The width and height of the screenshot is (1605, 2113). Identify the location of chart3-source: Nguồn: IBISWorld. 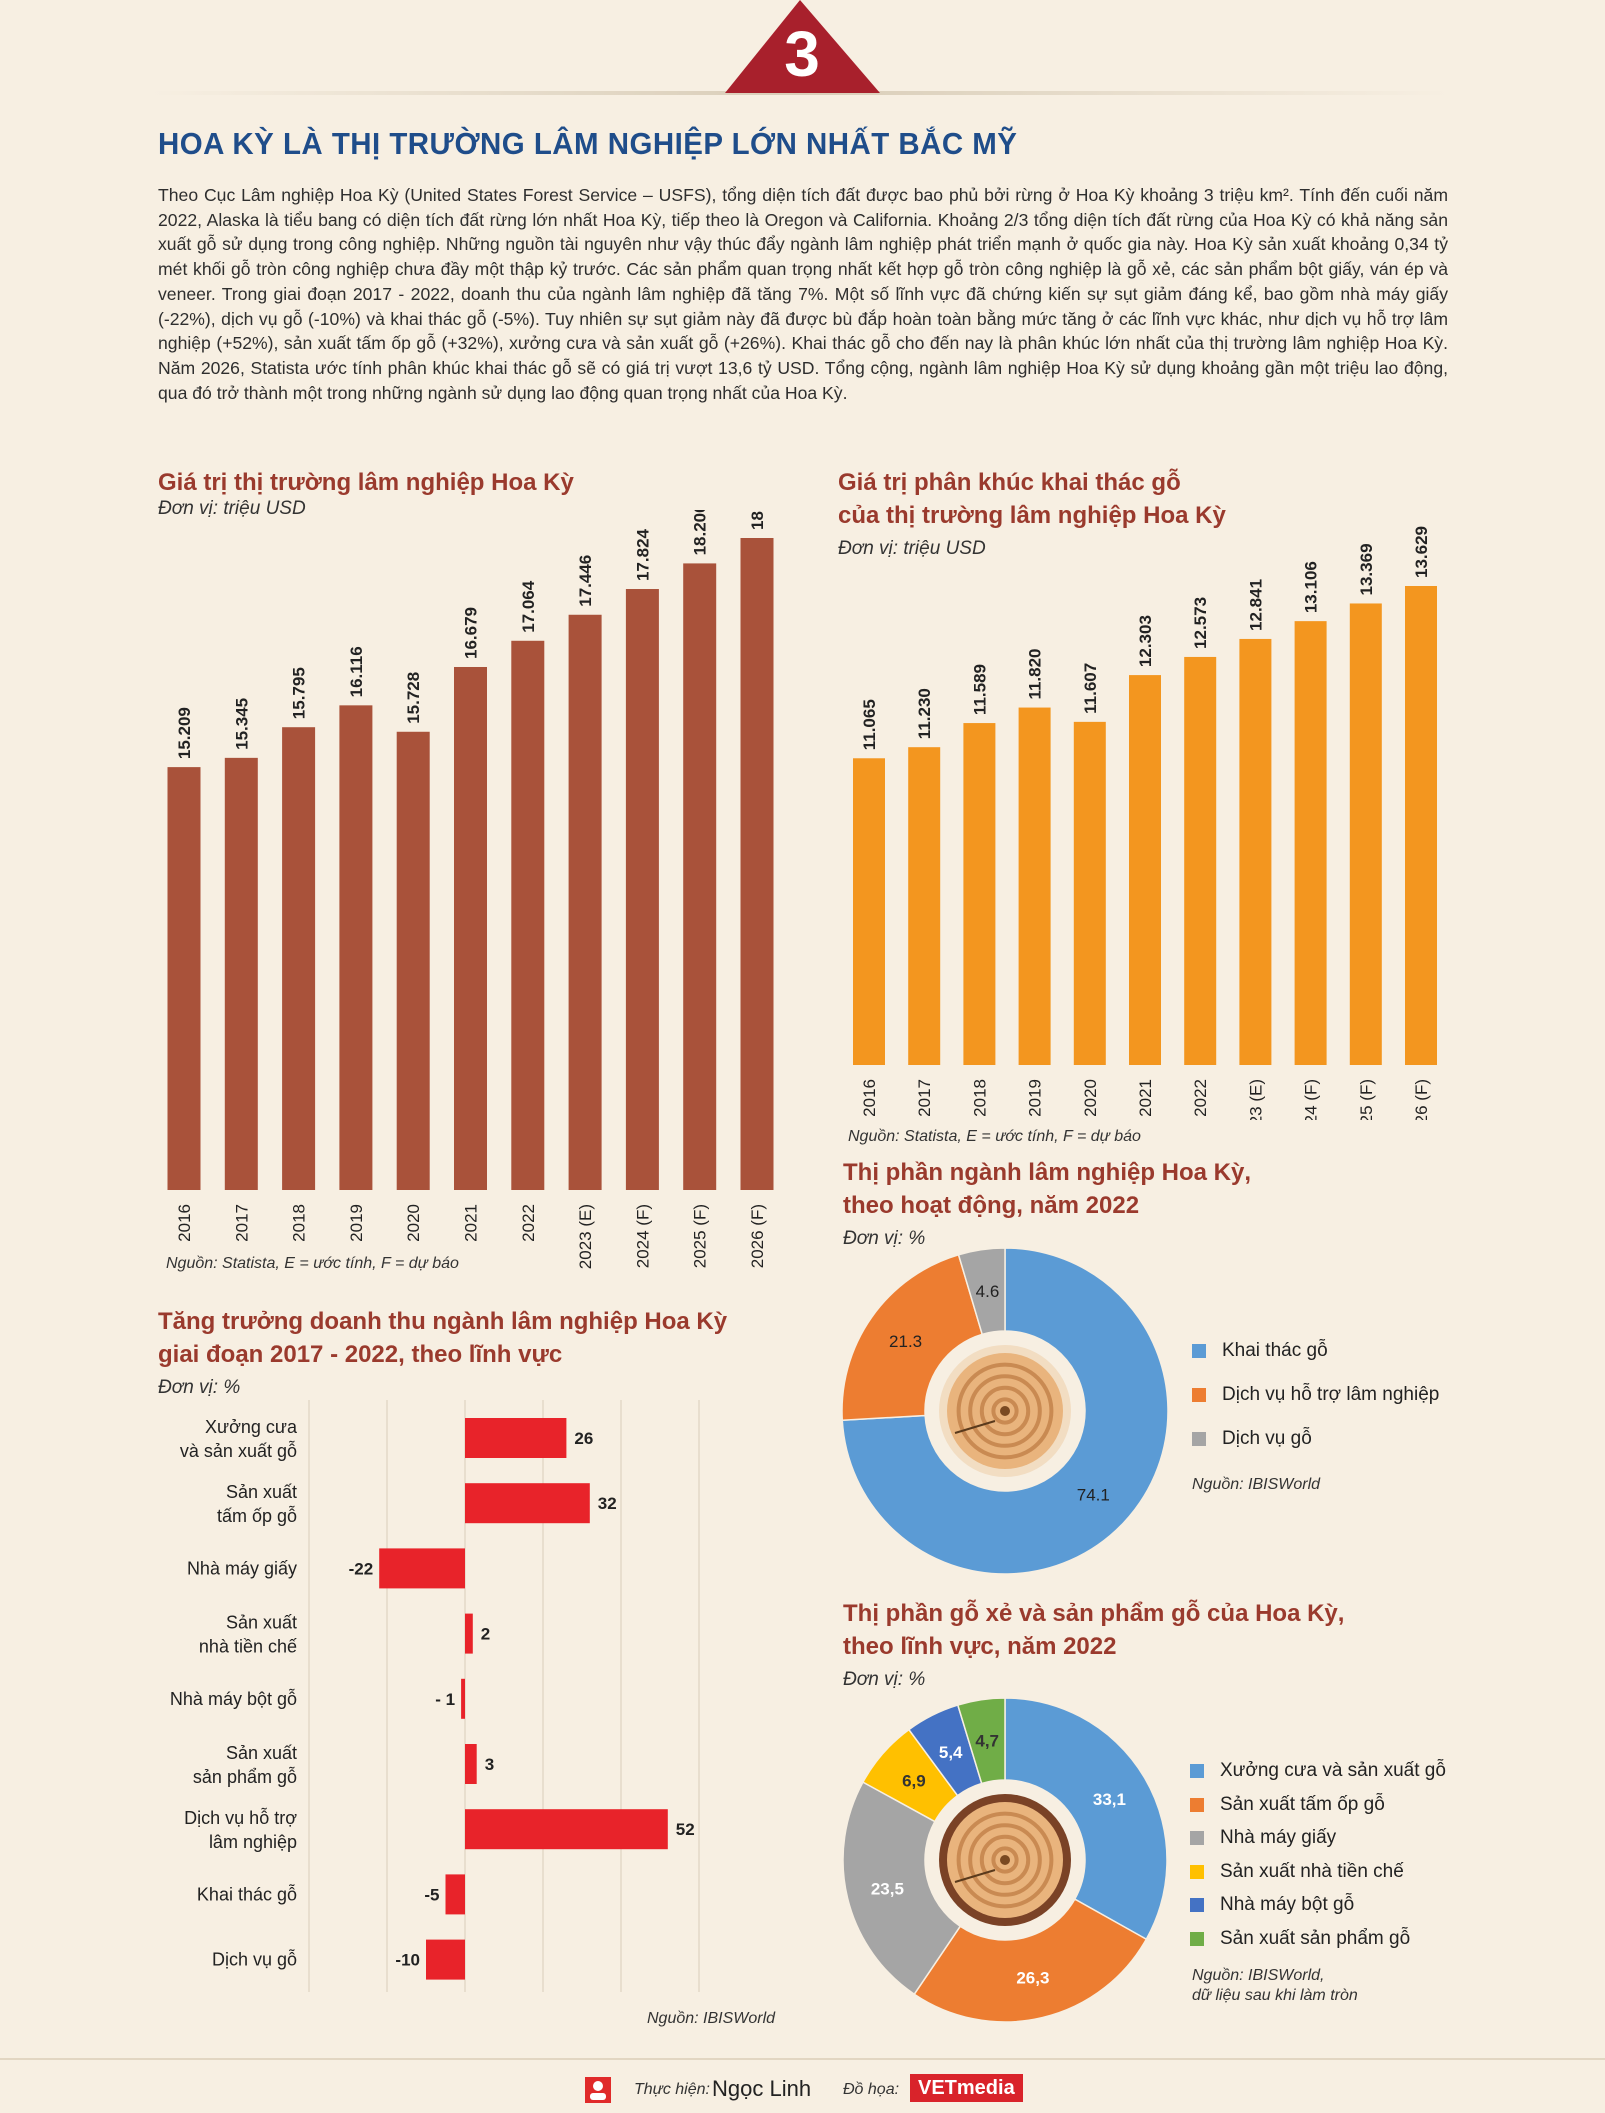
(711, 2018).